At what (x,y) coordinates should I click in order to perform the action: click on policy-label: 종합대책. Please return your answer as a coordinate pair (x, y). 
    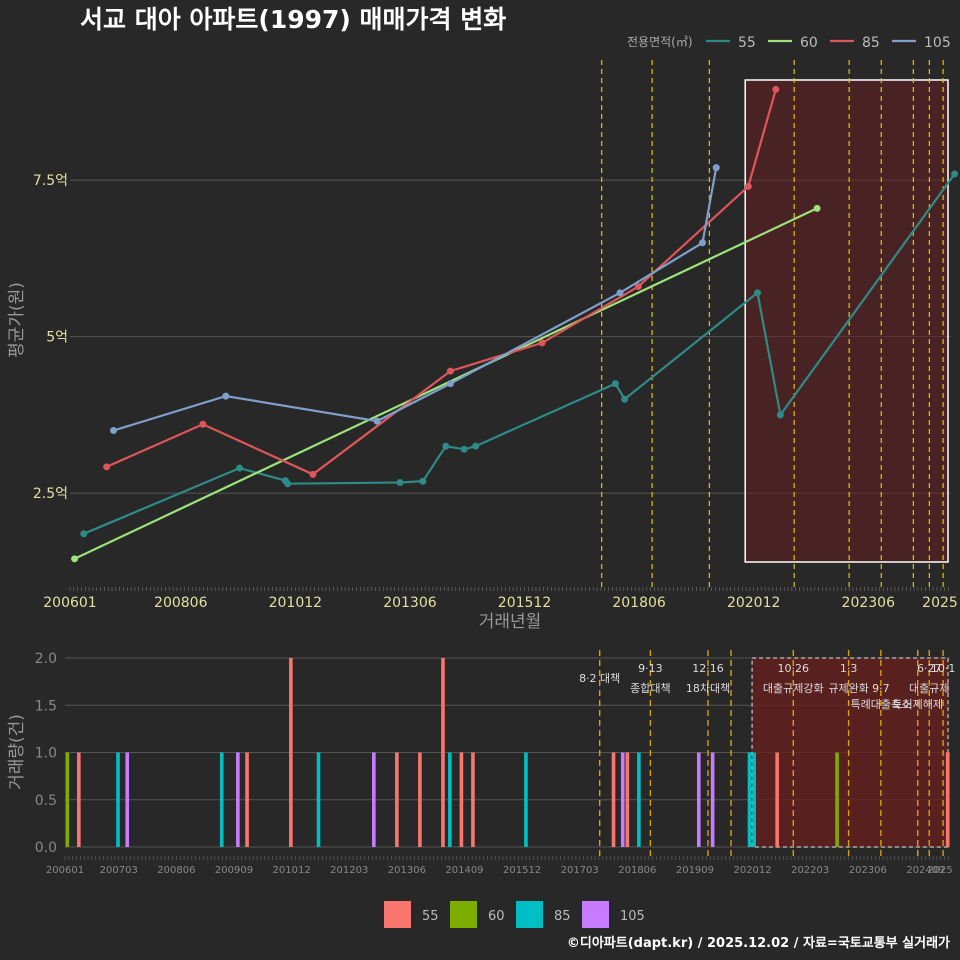
    Looking at the image, I should click on (650, 688).